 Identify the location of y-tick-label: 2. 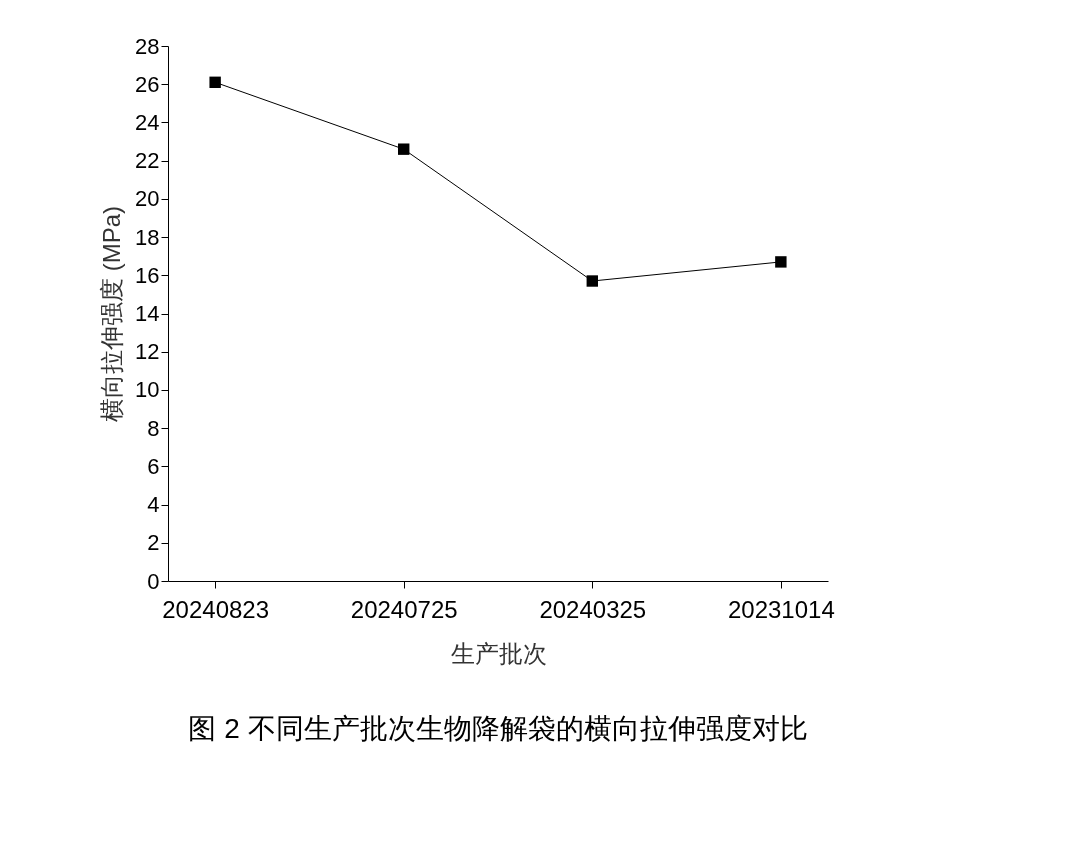
(153, 543).